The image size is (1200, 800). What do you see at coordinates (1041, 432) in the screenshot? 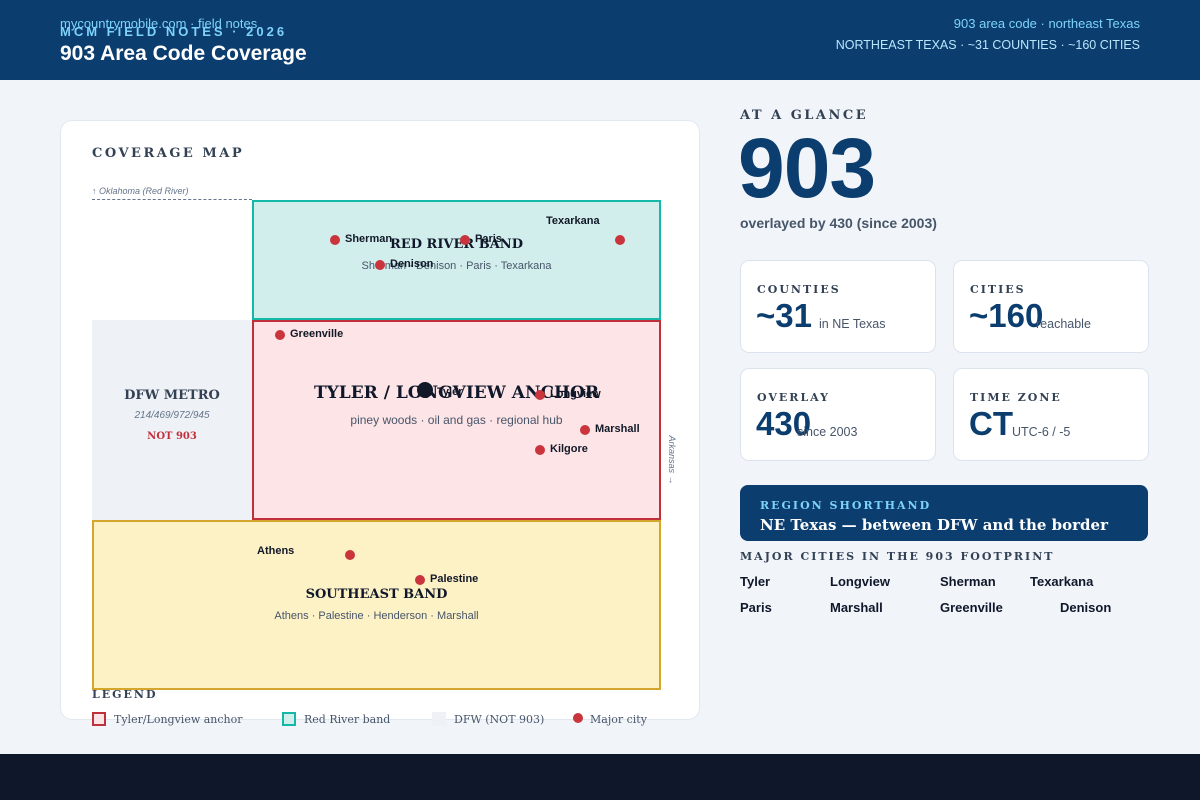
I see `stat-sub: UTC-6 / -5` at bounding box center [1041, 432].